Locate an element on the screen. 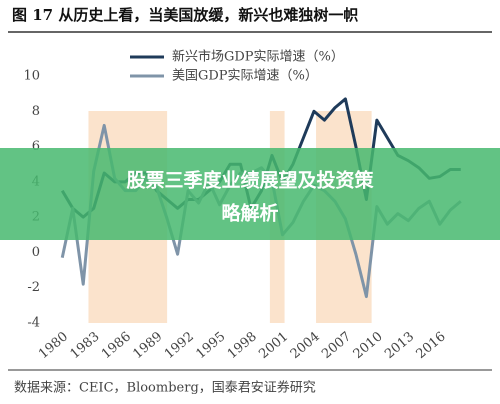 The height and width of the screenshot is (404, 500). x-tick-label: 1983 is located at coordinates (85, 345).